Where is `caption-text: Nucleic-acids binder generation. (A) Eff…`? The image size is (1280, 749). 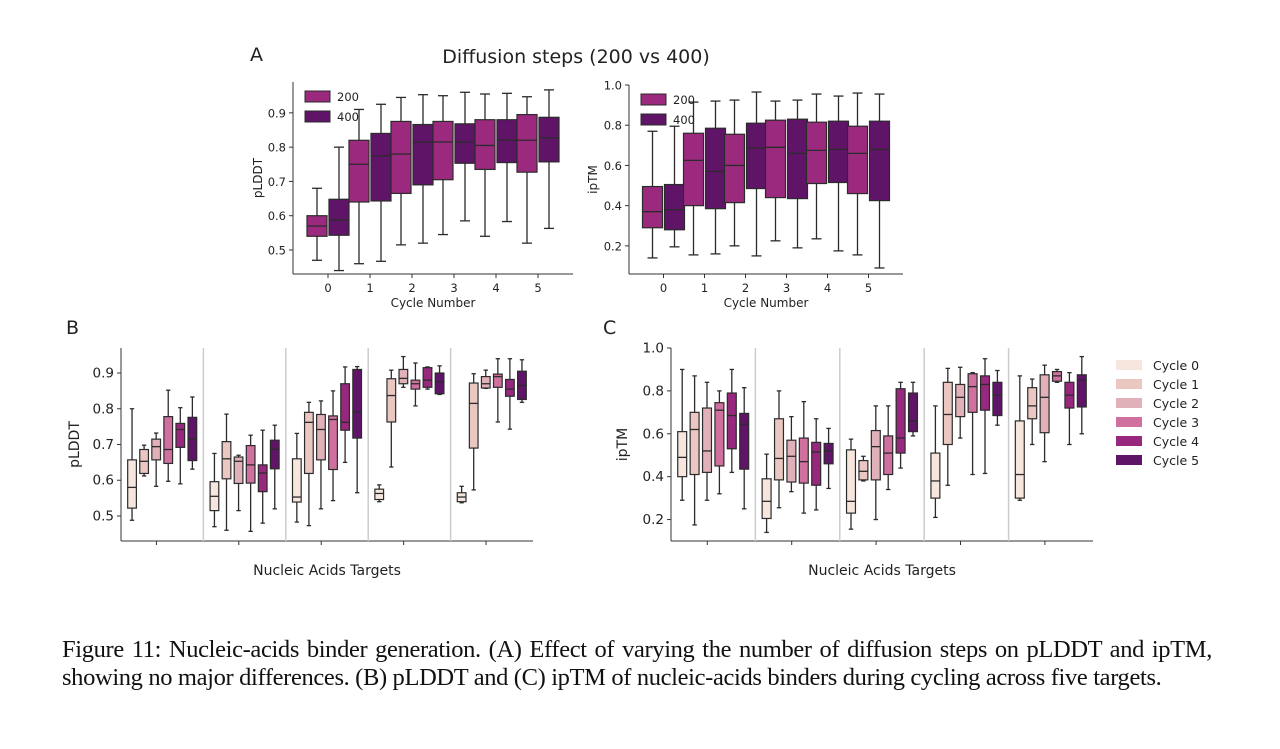
caption-text: Nucleic-acids binder generation. (A) Eff… is located at coordinates (637, 663).